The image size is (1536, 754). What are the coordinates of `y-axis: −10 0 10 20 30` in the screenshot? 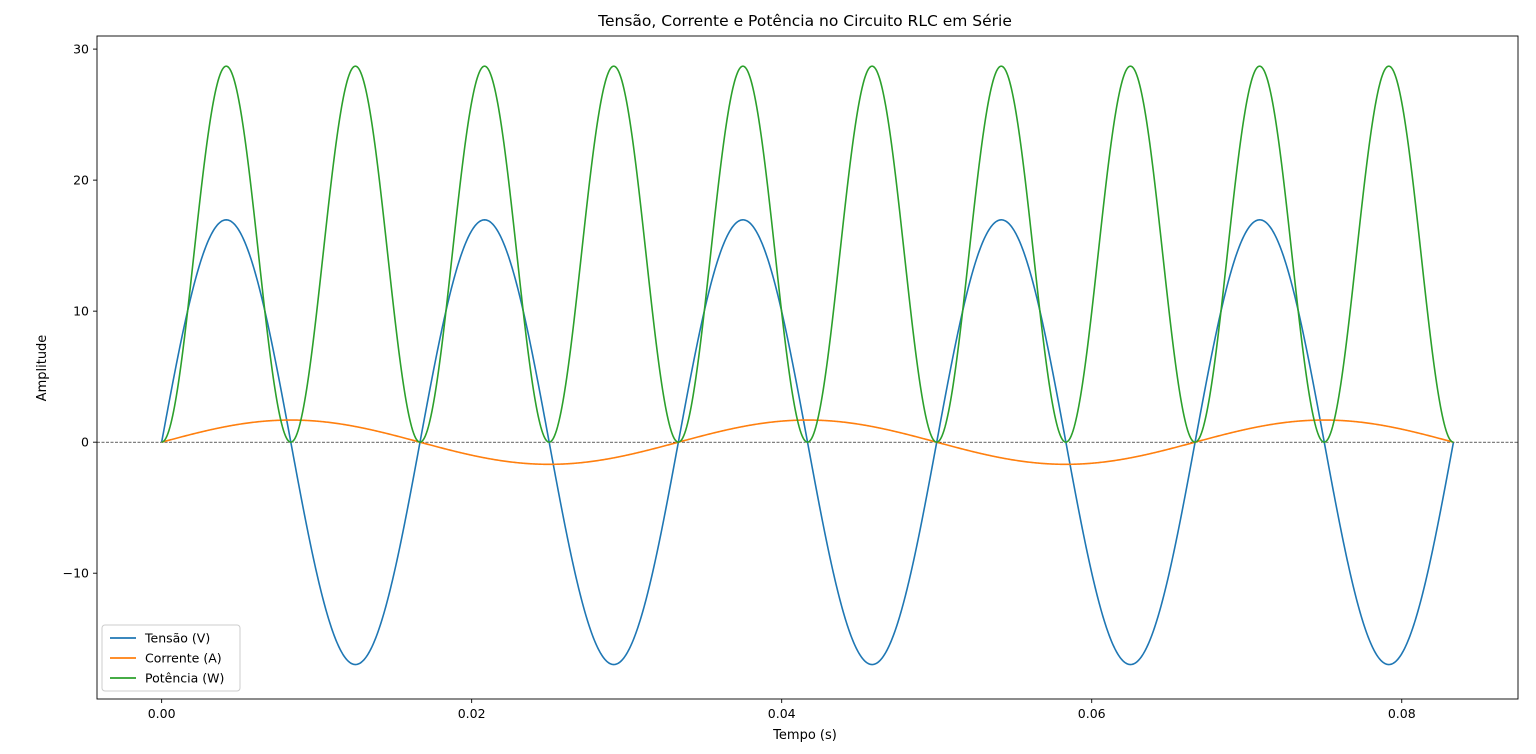 It's located at (80, 311).